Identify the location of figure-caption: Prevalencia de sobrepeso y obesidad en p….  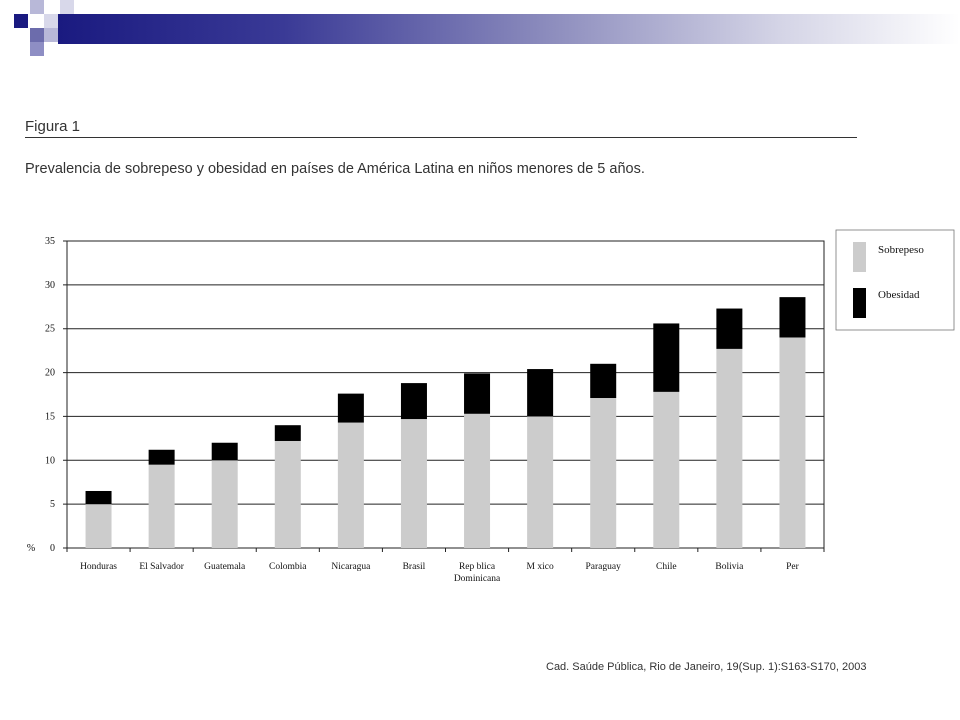
(335, 169).